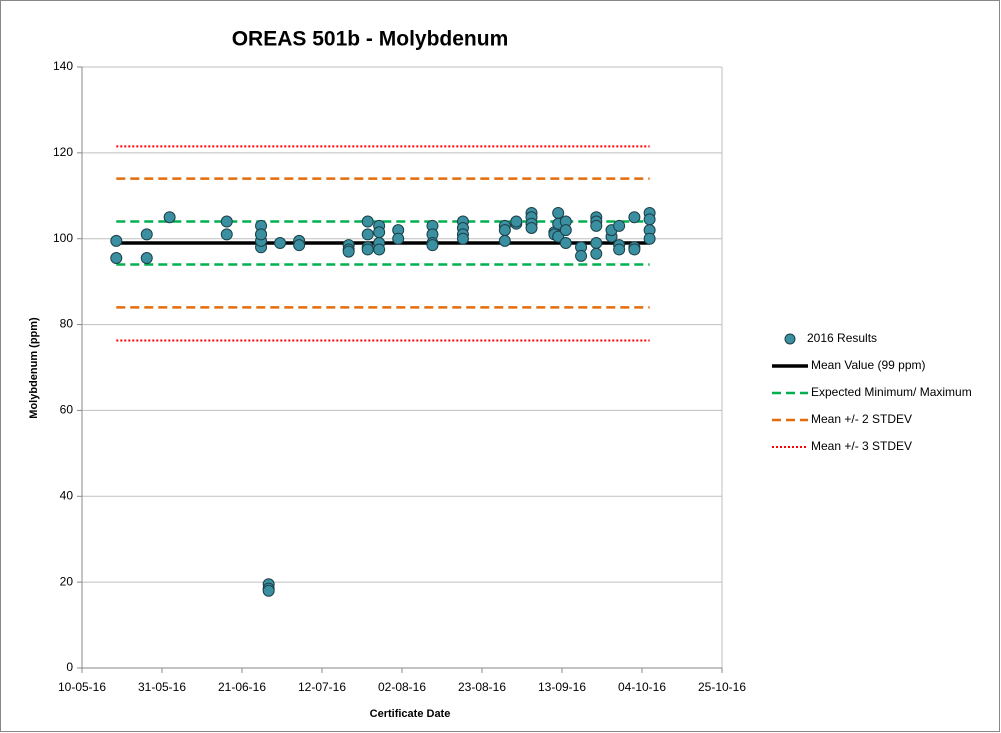  Describe the element at coordinates (562, 687) in the screenshot. I see `x-tick-label: 13-09-16` at that location.